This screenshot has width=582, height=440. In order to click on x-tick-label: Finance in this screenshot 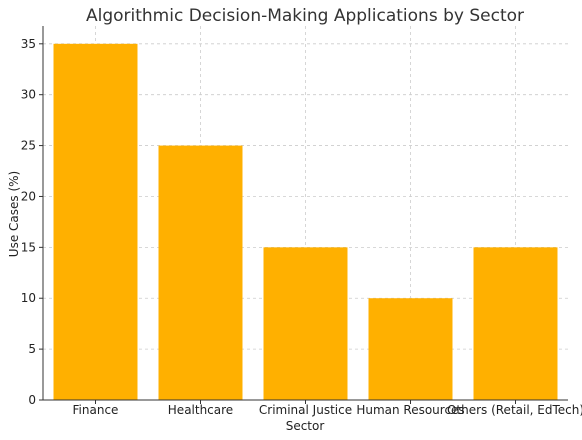, I will do `click(96, 410)`.